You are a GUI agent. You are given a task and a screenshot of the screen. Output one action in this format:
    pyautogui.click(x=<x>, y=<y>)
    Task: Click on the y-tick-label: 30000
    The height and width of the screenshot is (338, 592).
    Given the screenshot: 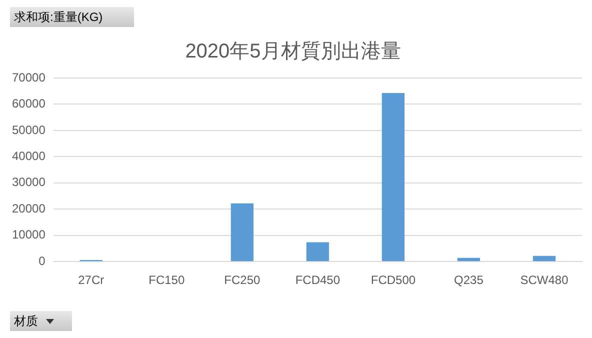 What is the action you would take?
    pyautogui.click(x=29, y=182)
    